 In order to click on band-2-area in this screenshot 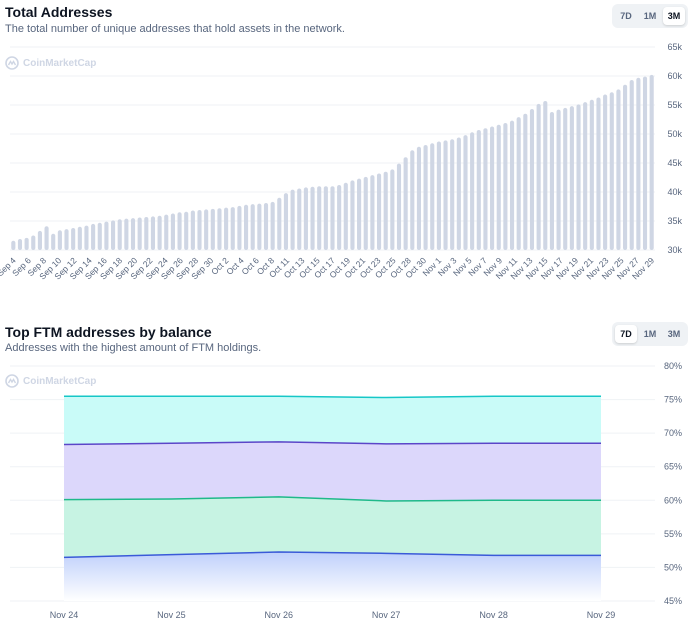, I will do `click(332, 471)`.